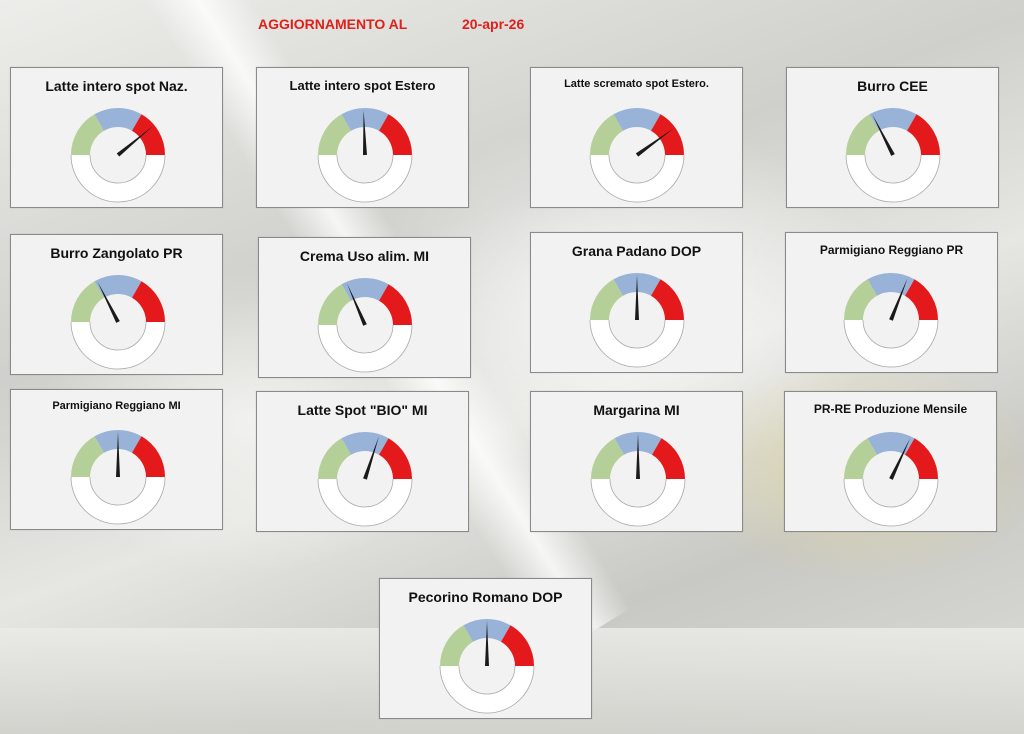 This screenshot has height=734, width=1024. What do you see at coordinates (362, 85) in the screenshot?
I see `gauge-title: Latte intero spot Estero` at bounding box center [362, 85].